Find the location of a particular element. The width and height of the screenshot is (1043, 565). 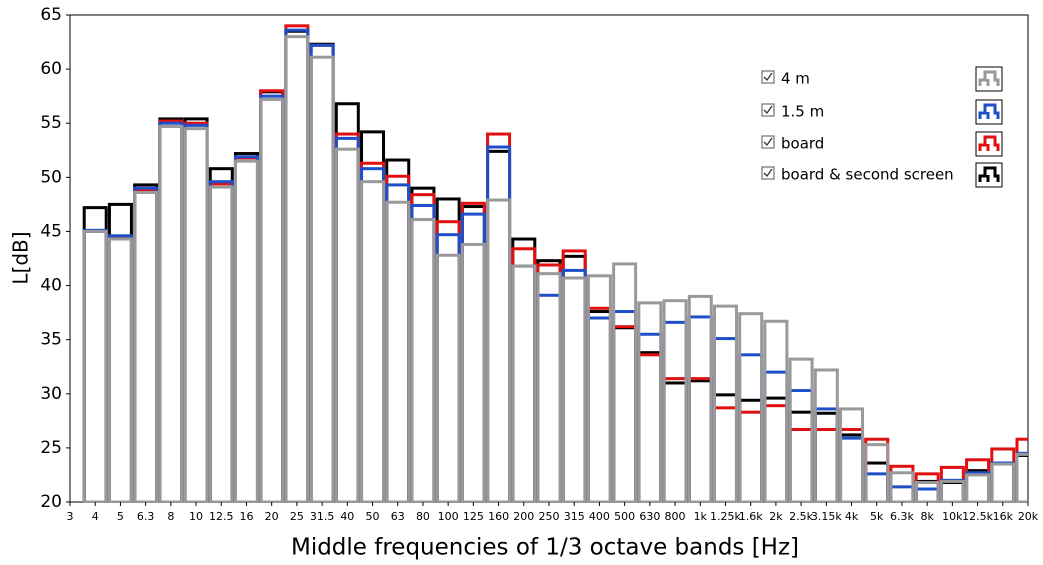

x-tick-label: 8k is located at coordinates (927, 516).